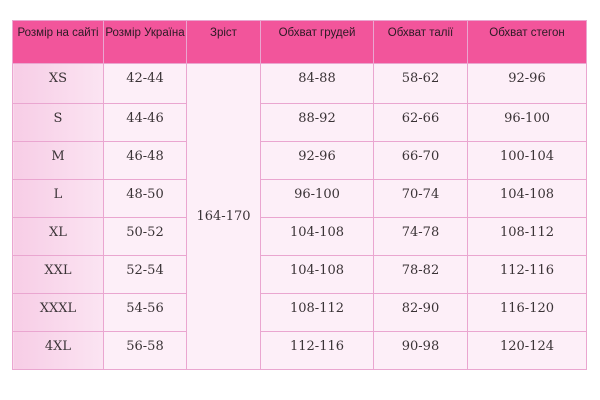 This screenshot has height=400, width=600. What do you see at coordinates (420, 42) in the screenshot?
I see `header-waist: Обхват талії` at bounding box center [420, 42].